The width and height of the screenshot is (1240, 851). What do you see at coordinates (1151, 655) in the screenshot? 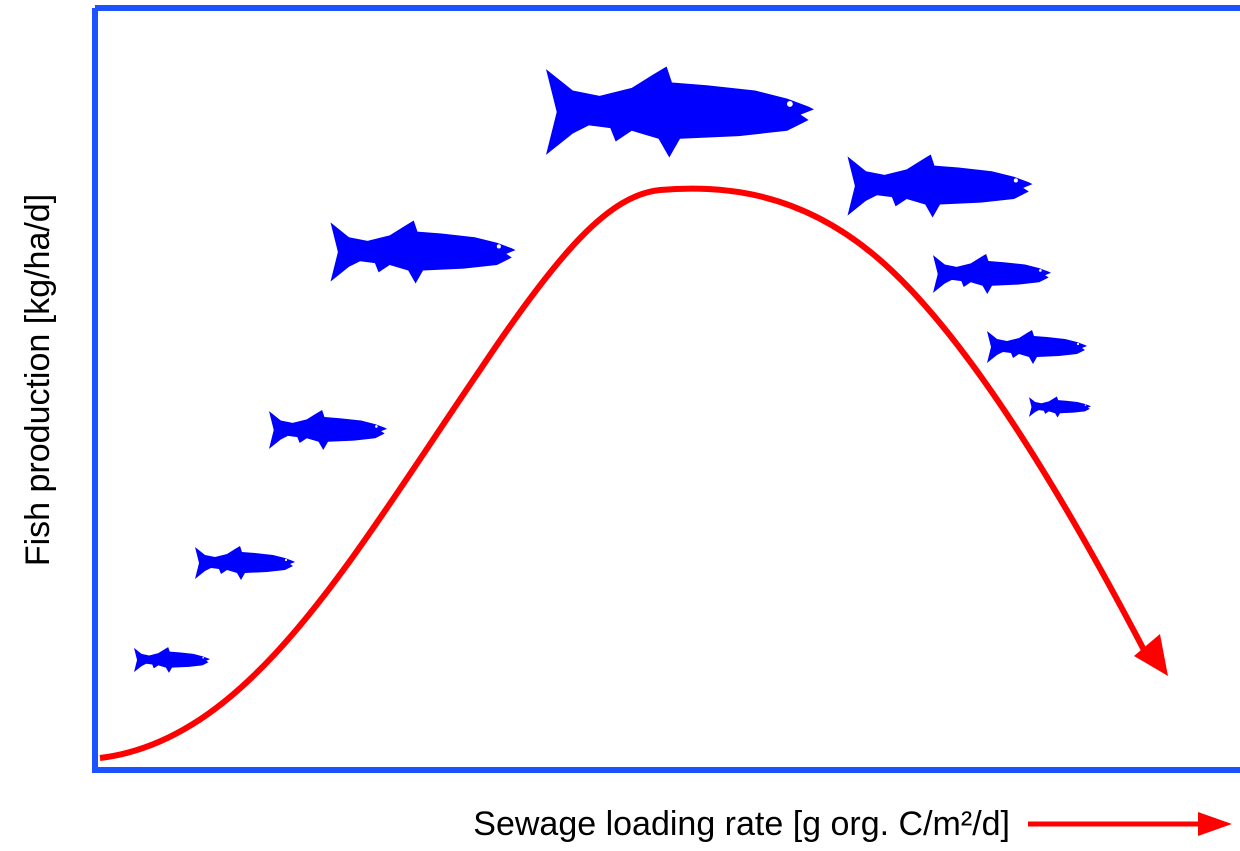
I see `curve-arrowhead` at bounding box center [1151, 655].